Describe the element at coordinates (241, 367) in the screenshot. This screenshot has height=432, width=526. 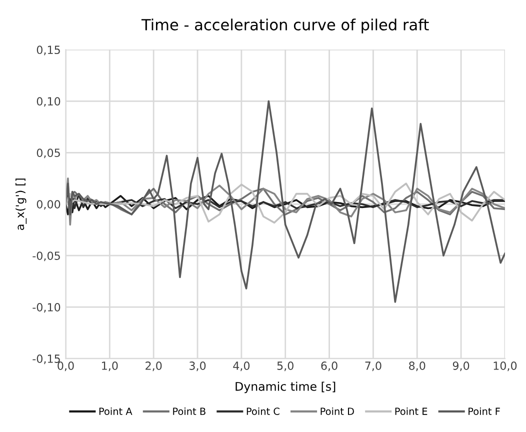
I see `x-tick-label: 4,0` at that location.